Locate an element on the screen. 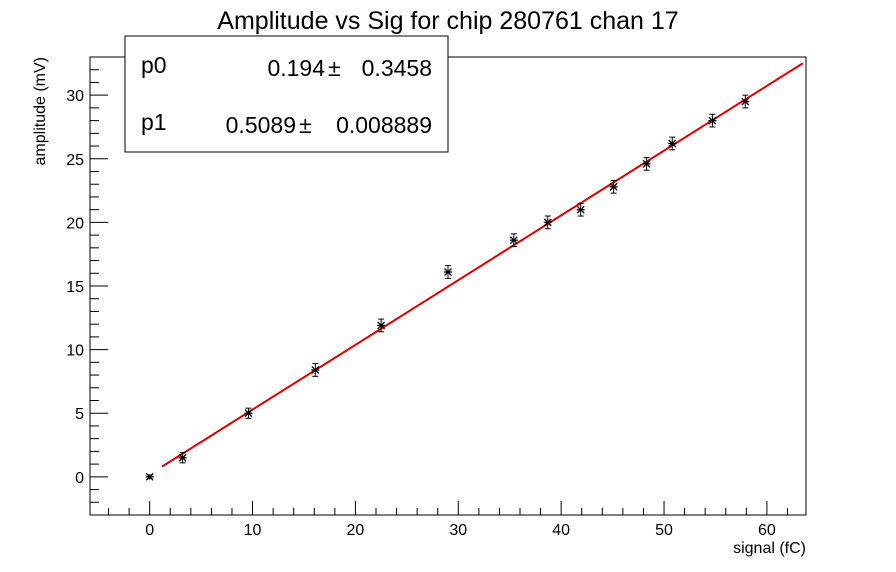  stat-p0-name: p0 is located at coordinates (154, 65).